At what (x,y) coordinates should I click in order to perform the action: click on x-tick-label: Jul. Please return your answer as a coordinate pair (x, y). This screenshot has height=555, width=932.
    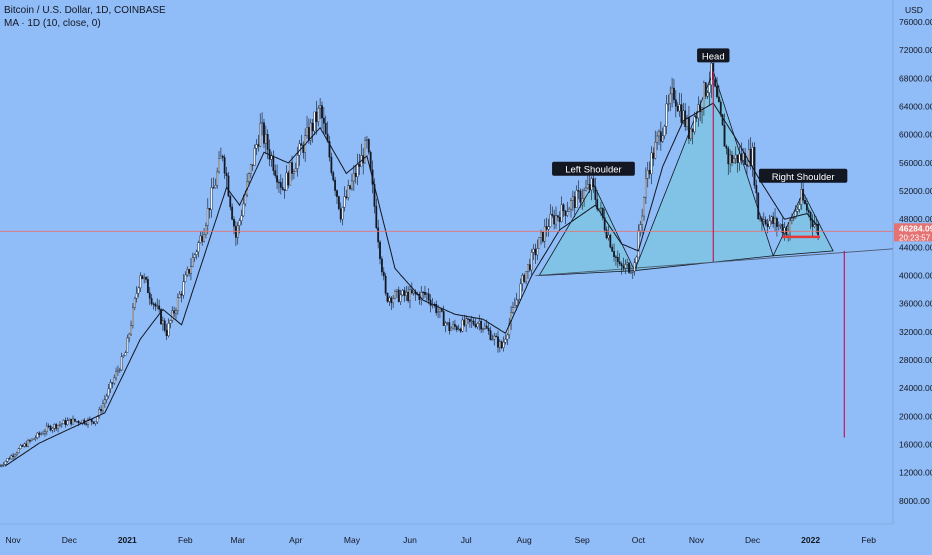
    Looking at the image, I should click on (466, 540).